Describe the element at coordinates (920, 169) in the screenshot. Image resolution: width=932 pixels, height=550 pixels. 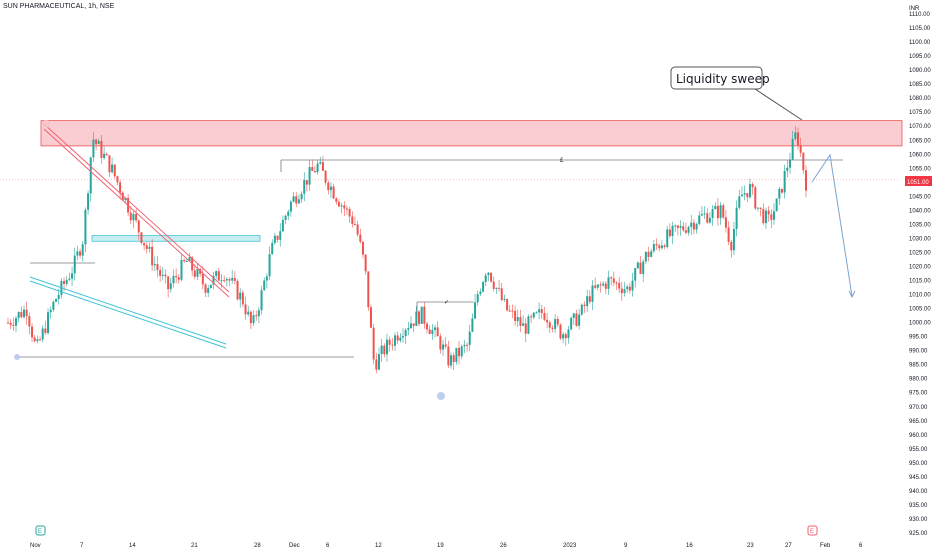
I see `y-tick-label: 1055.00` at that location.